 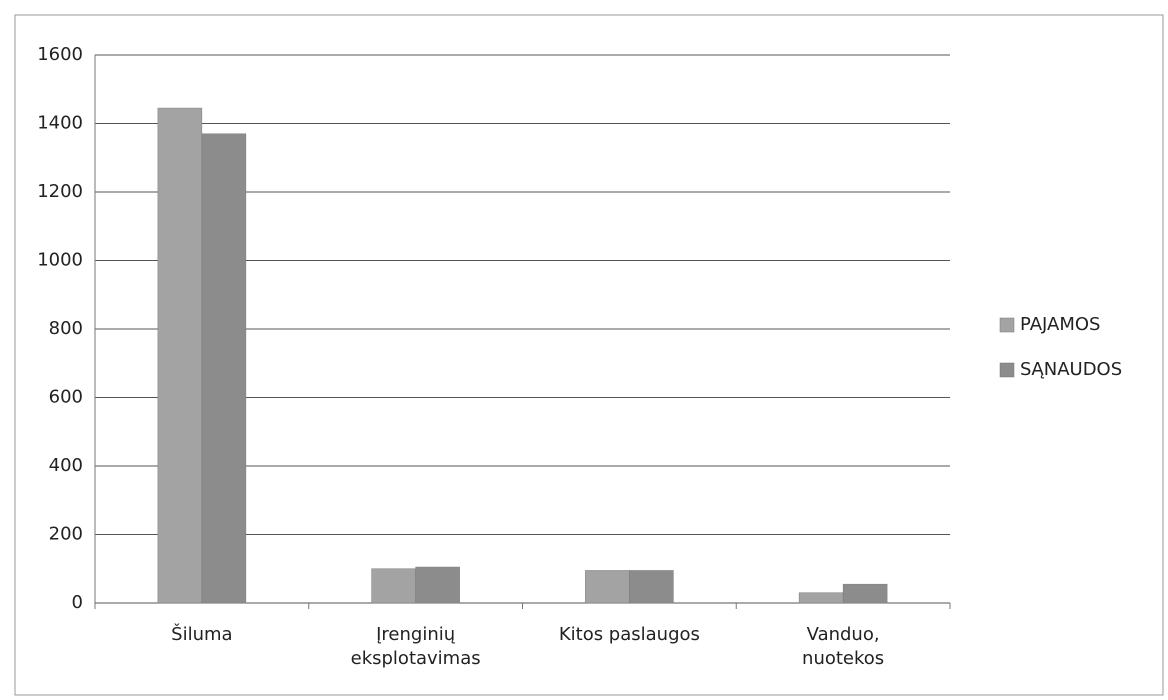 I want to click on y-tick-label: 1400, so click(x=60, y=123).